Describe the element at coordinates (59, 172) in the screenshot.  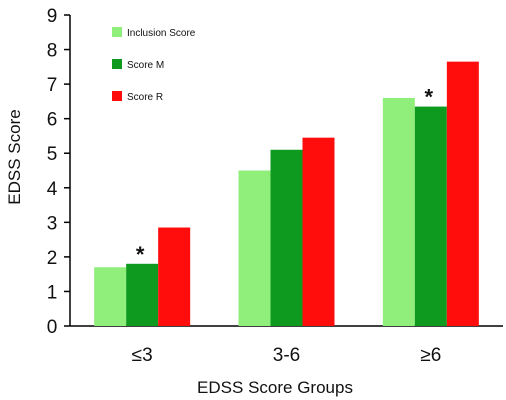
I see `y-axis: 0 1 2 3 4 5 6 7 8 9` at that location.